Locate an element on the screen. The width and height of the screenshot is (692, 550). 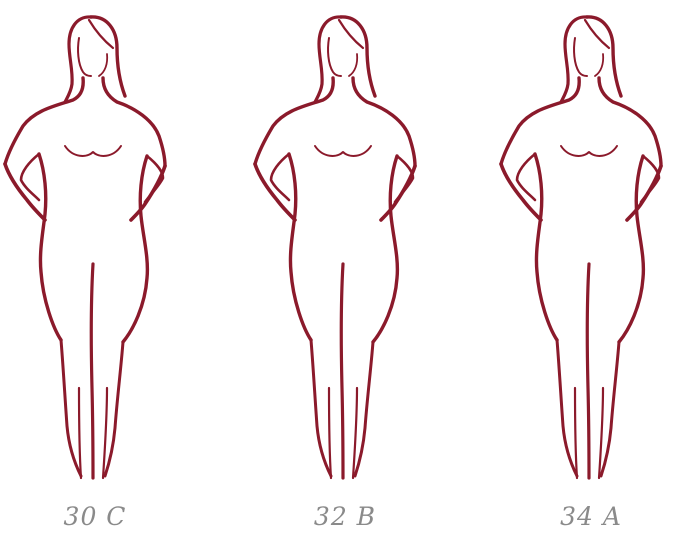
size-label-30c: 30 C is located at coordinates (95, 516).